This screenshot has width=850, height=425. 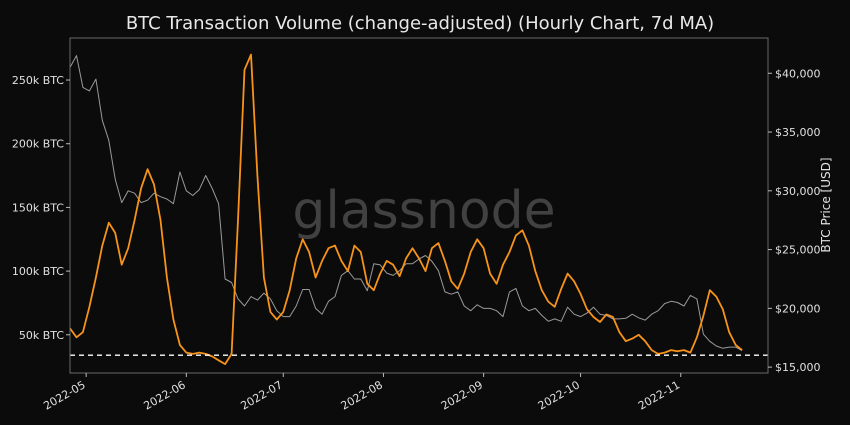 I want to click on left-axis: 50k BTC 100k BTC 150k BTC 200k BTC 250k BTC, so click(x=41, y=208).